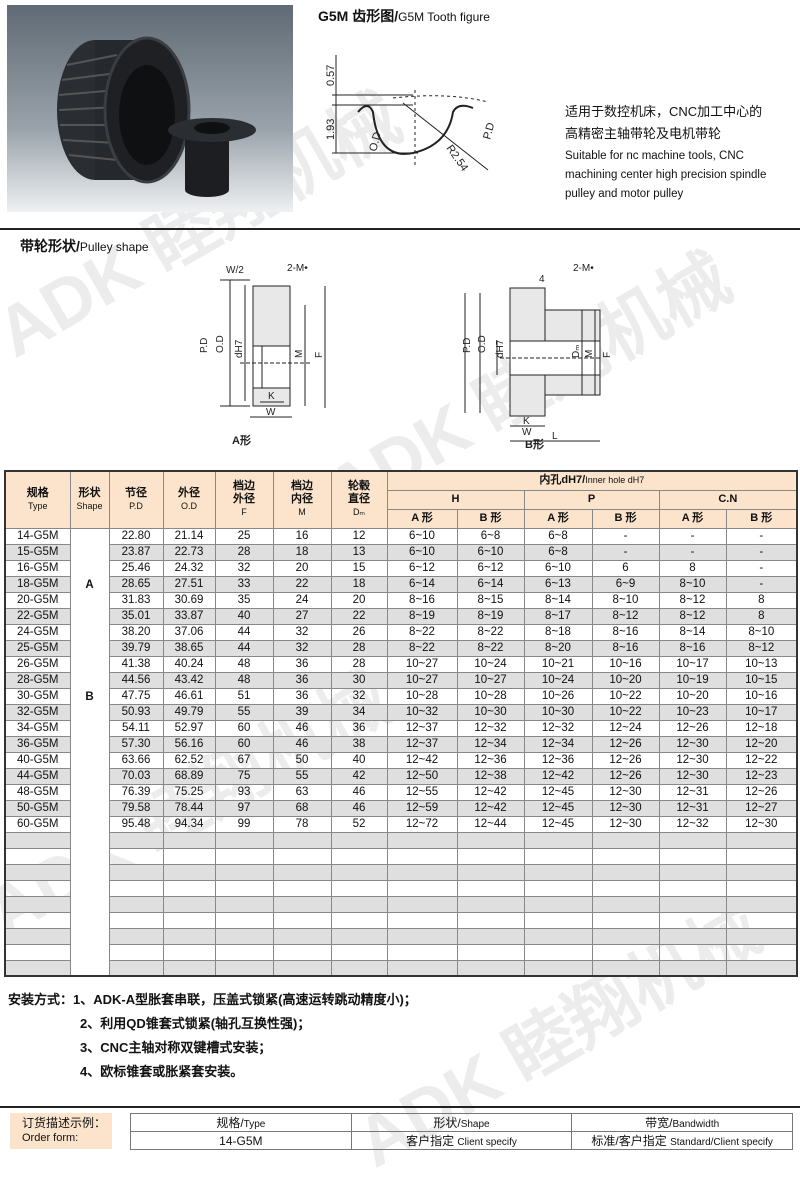 The image size is (800, 1187). Describe the element at coordinates (189, 680) in the screenshot. I see `cell-od: 43.42` at that location.